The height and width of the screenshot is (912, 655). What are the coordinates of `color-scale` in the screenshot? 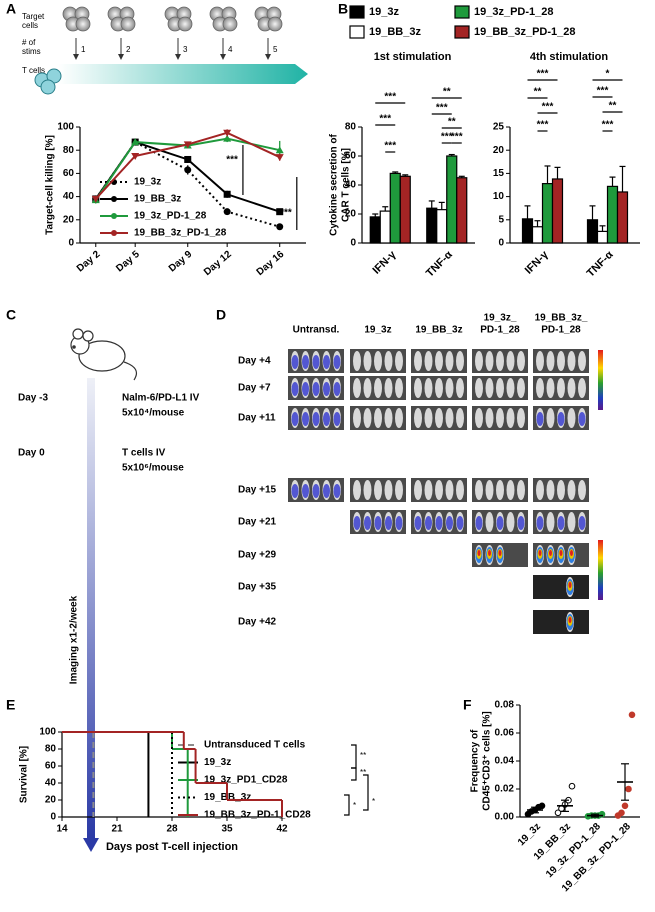 It's located at (600, 380).